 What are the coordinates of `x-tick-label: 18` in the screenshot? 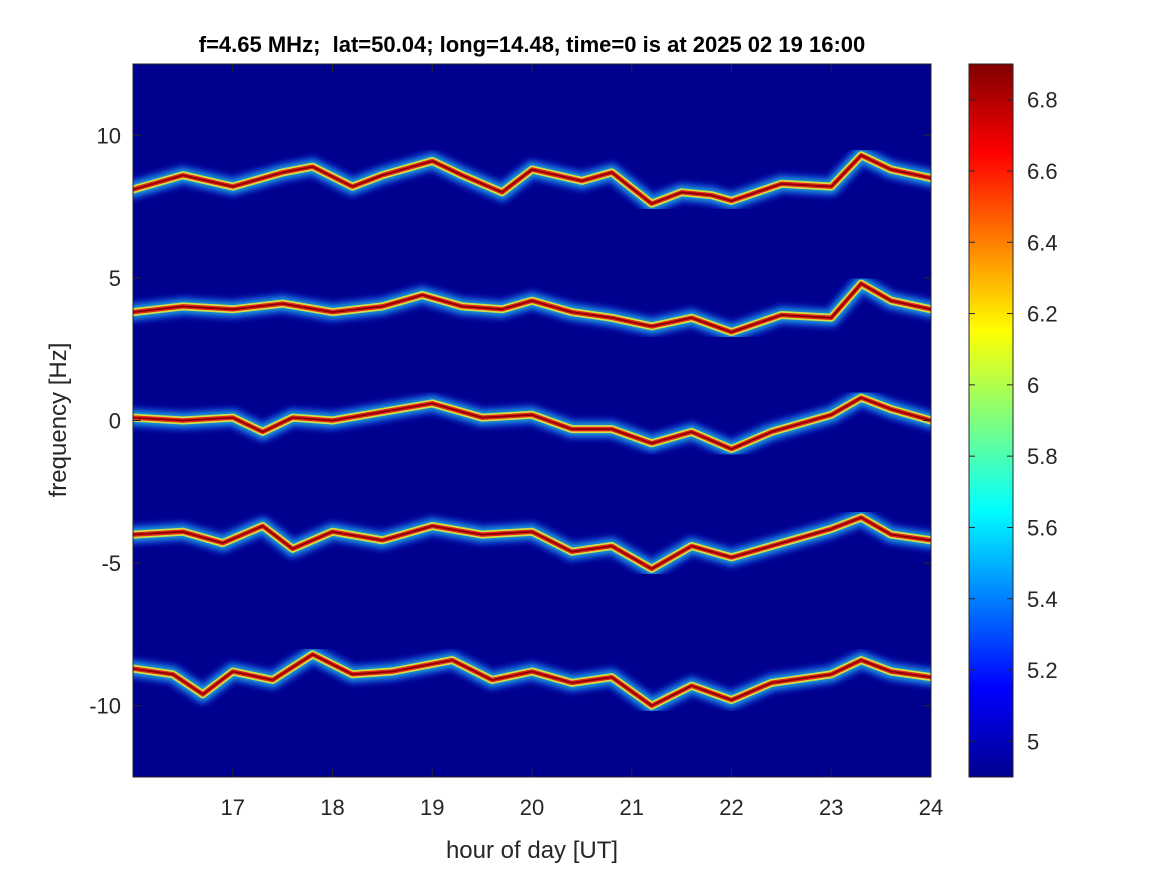 It's located at (332, 807).